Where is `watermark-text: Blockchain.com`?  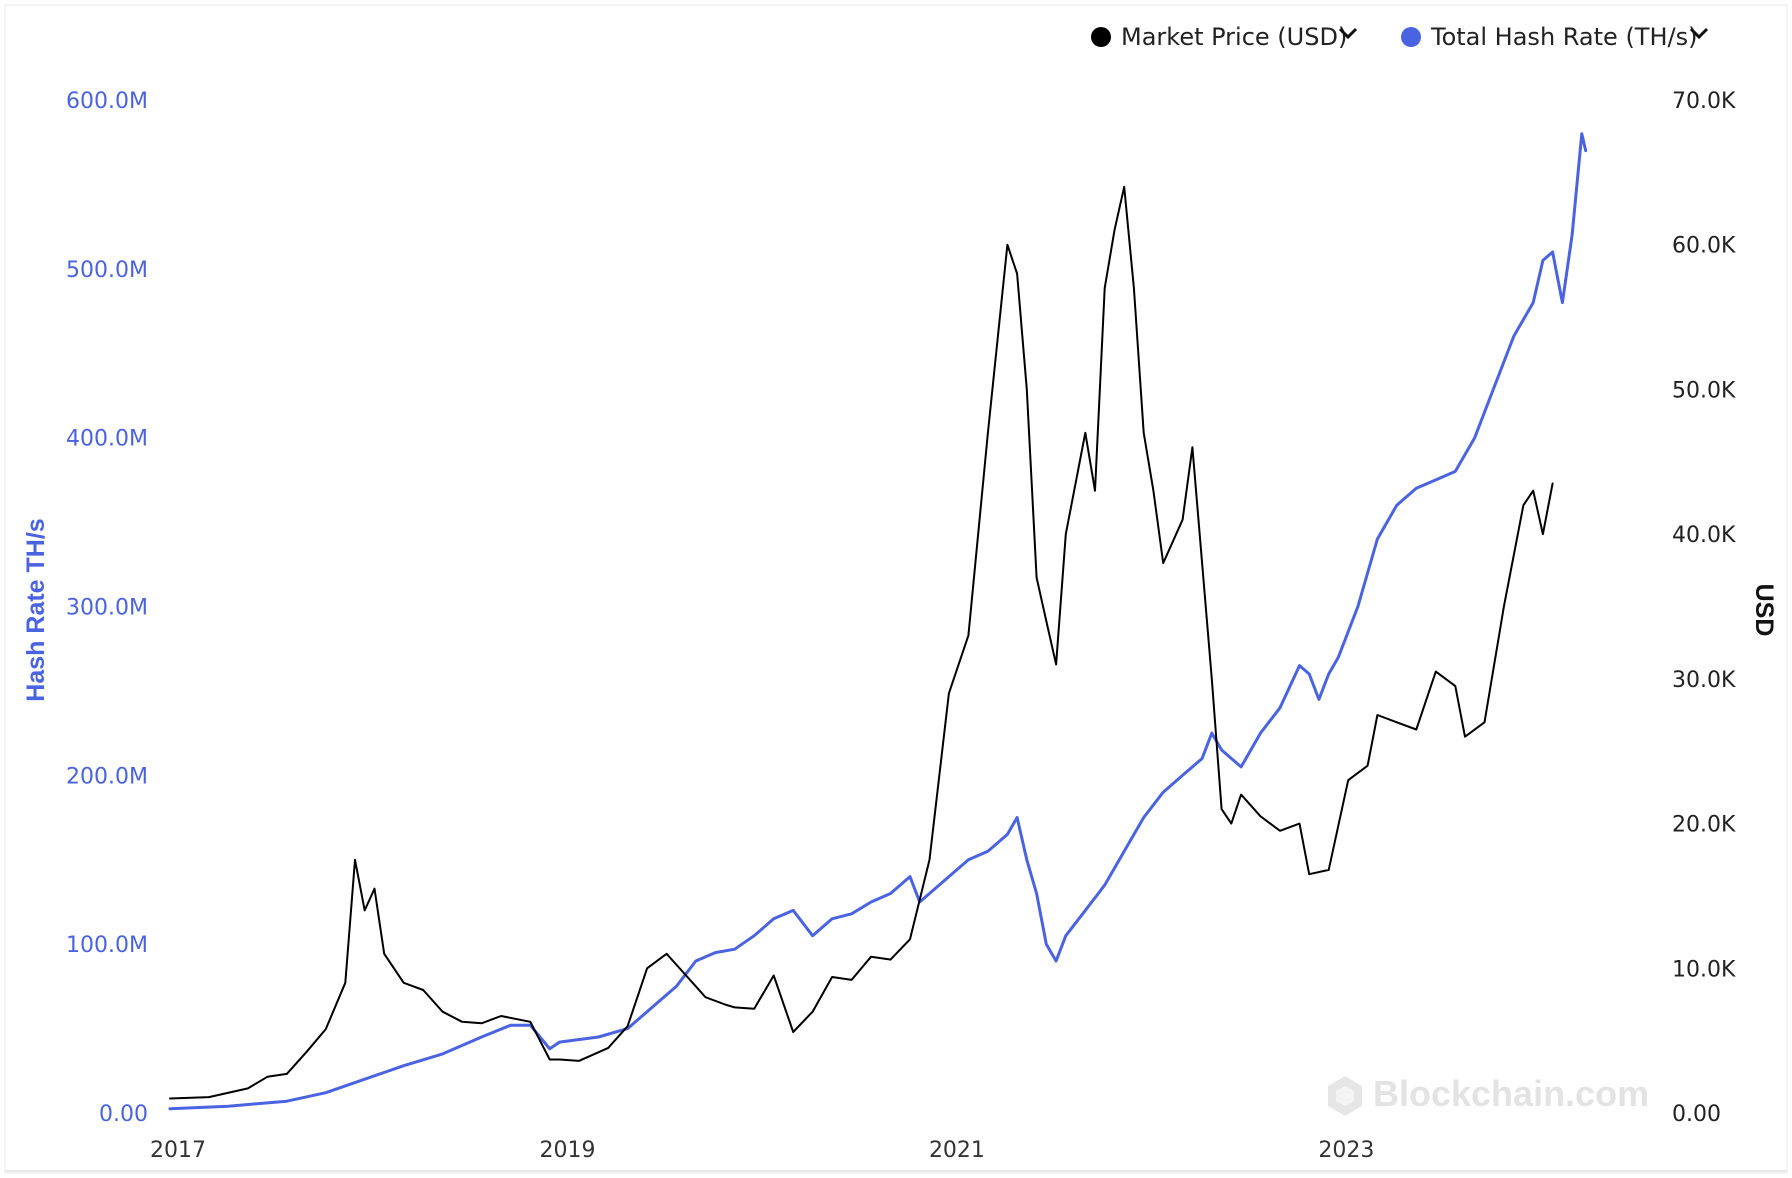 watermark-text: Blockchain.com is located at coordinates (1511, 1093).